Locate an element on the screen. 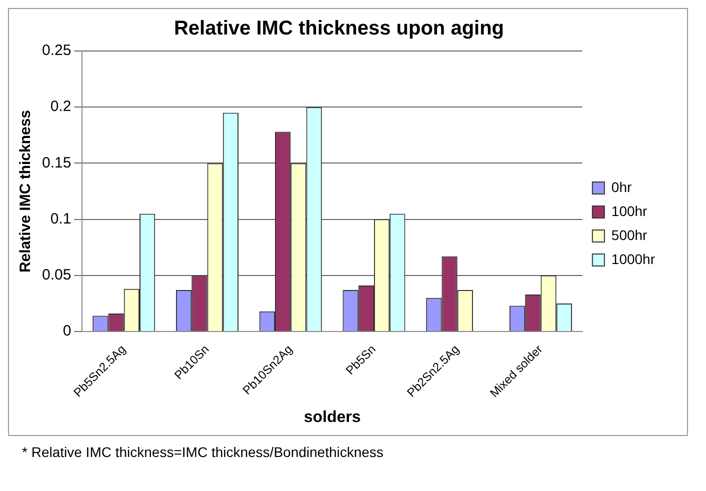 The height and width of the screenshot is (491, 706). y-tick-label: 0.1 is located at coordinates (61, 219).